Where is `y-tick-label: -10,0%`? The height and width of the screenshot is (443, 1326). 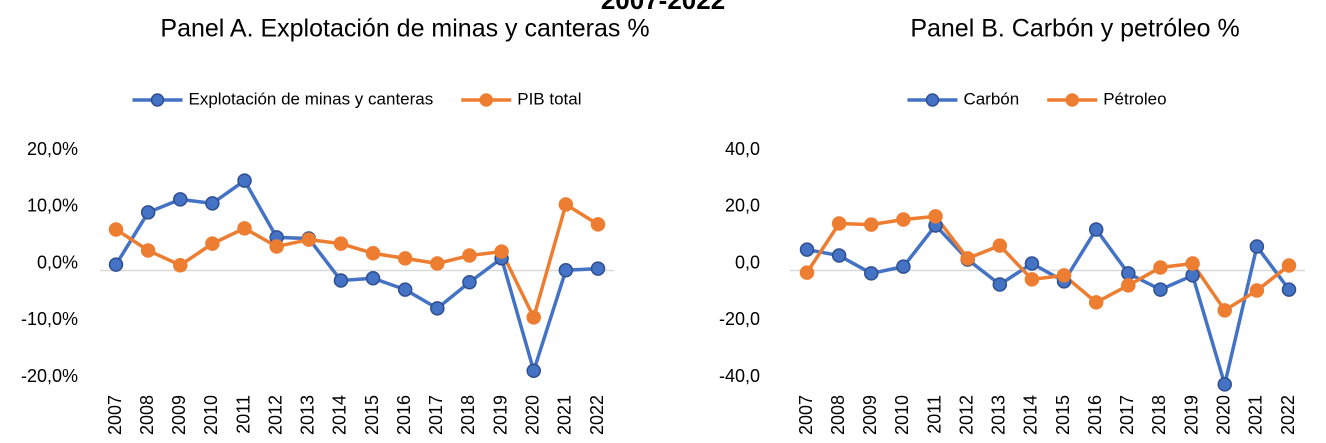 y-tick-label: -10,0% is located at coordinates (49, 319).